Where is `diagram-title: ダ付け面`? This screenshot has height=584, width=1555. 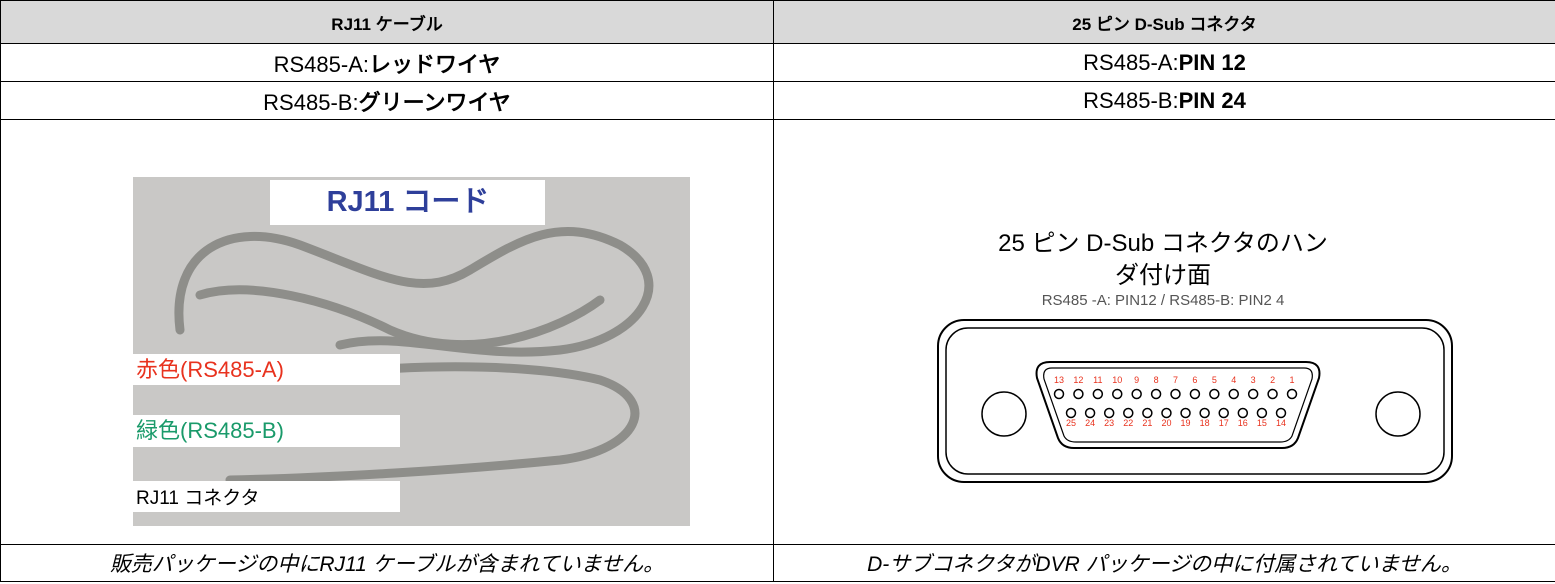 diagram-title: ダ付け面 is located at coordinates (1163, 275).